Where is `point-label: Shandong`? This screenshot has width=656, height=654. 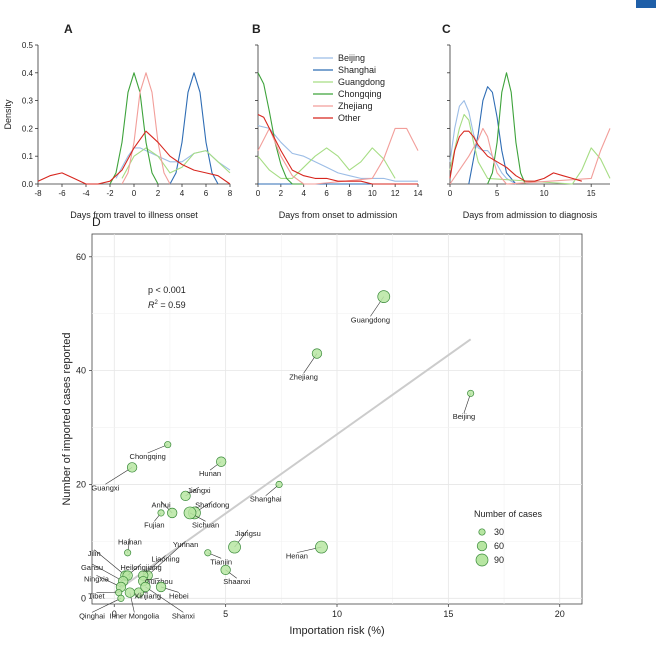 point-label: Shandong is located at coordinates (212, 504).